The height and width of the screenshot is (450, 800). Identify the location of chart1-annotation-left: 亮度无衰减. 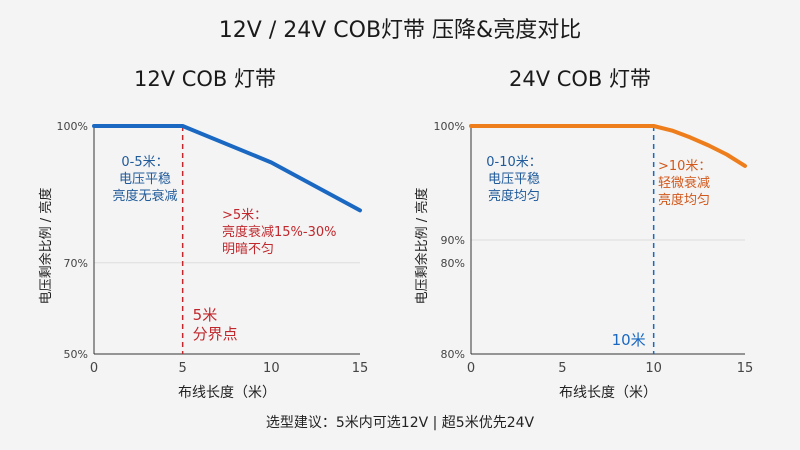
(144, 196).